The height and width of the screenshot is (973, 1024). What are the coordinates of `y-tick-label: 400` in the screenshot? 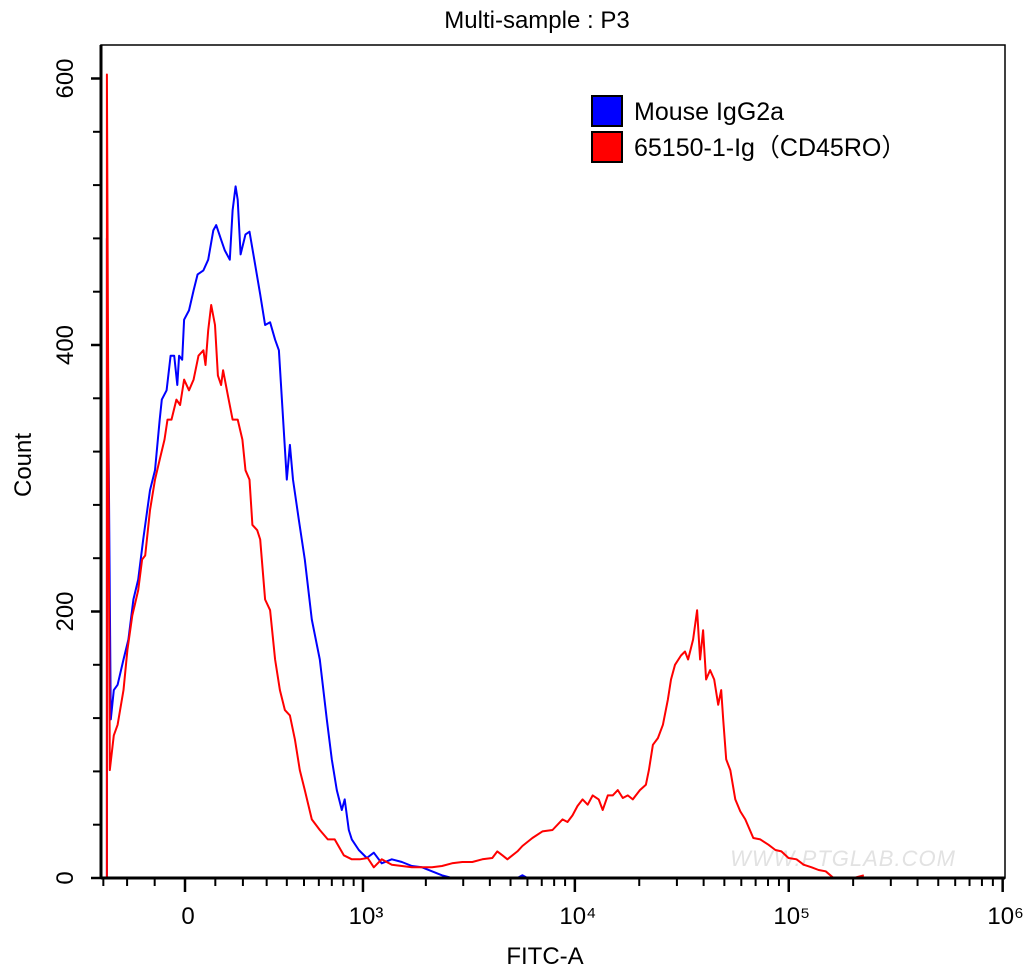 It's located at (65, 345).